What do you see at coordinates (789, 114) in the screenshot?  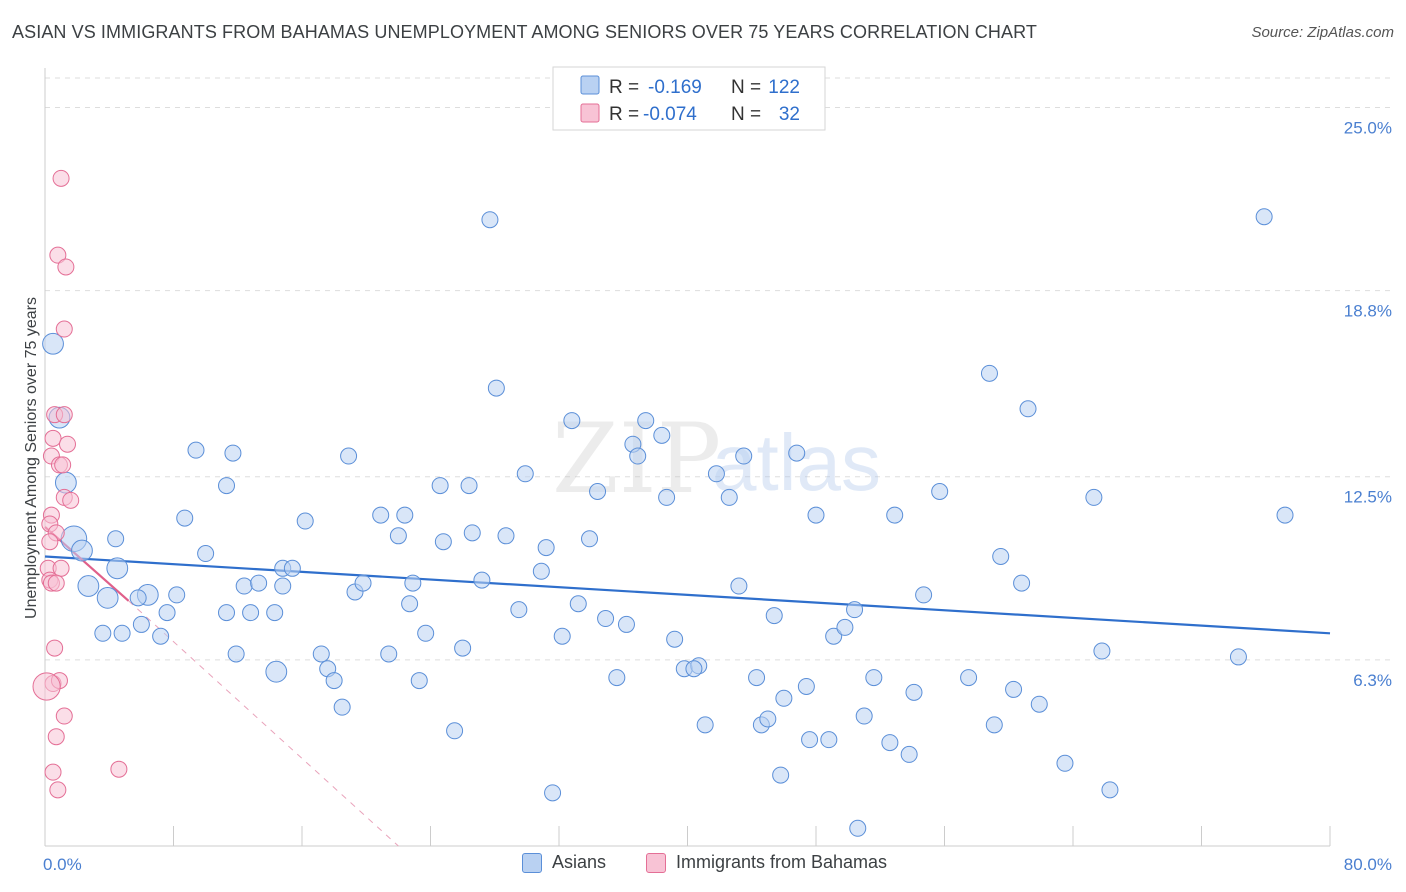 I see `stats-n-value: 32` at bounding box center [789, 114].